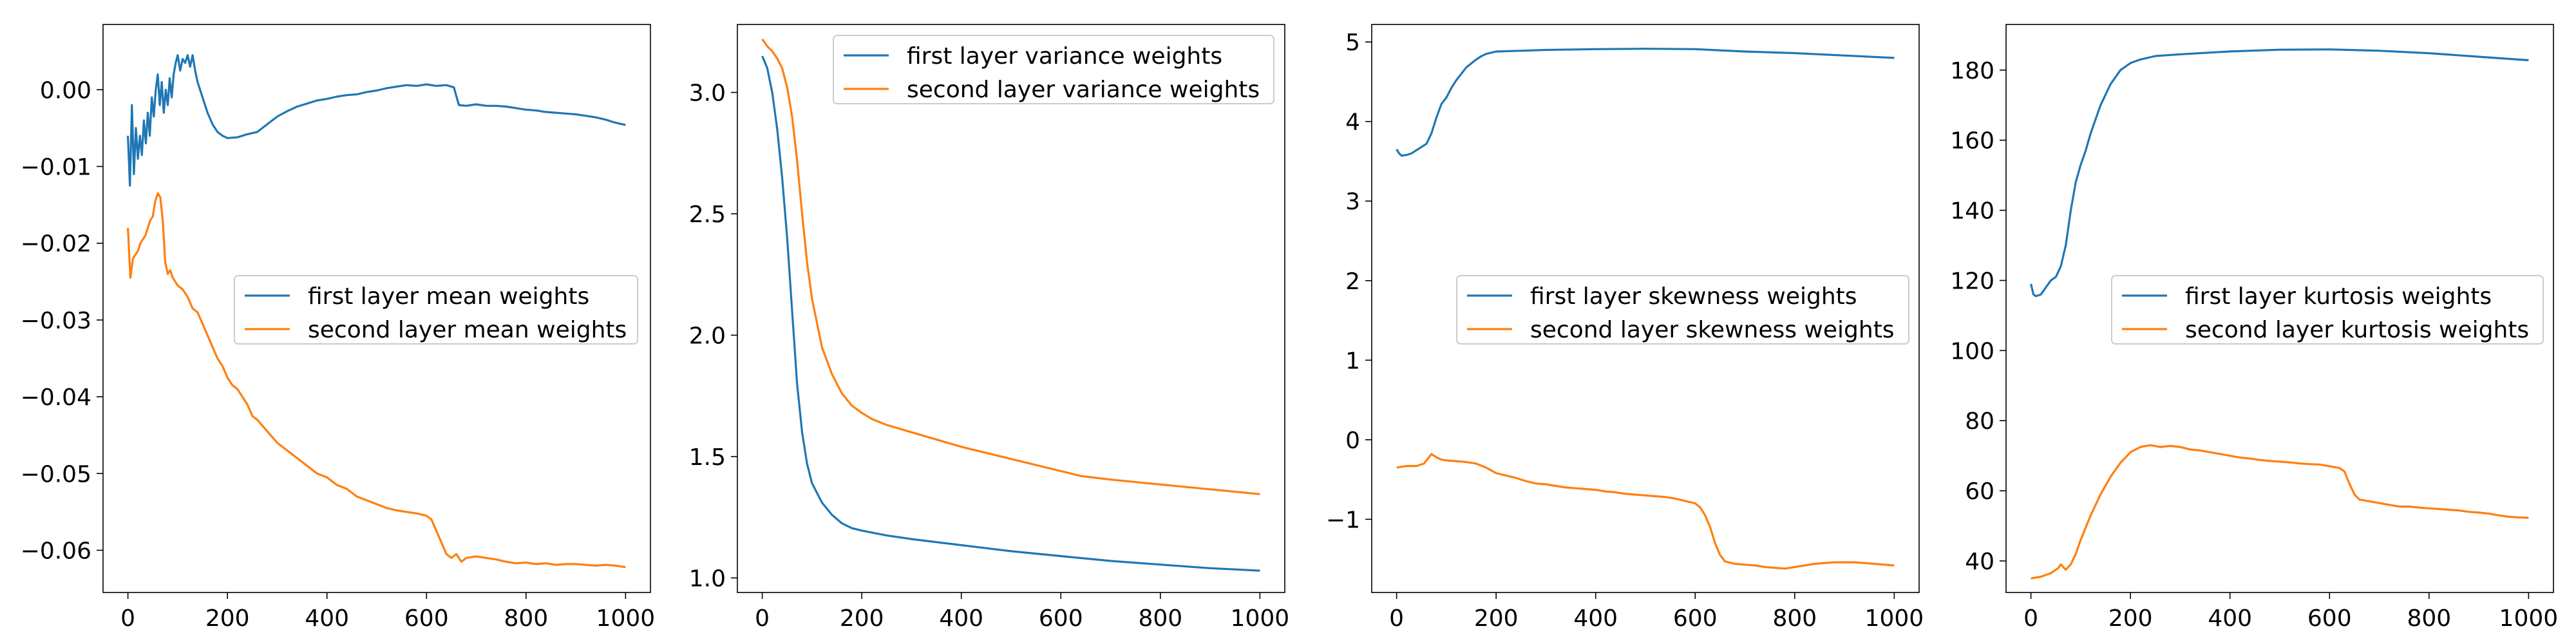 This screenshot has height=644, width=2576. What do you see at coordinates (1979, 492) in the screenshot?
I see `y-tick-label: 60` at bounding box center [1979, 492].